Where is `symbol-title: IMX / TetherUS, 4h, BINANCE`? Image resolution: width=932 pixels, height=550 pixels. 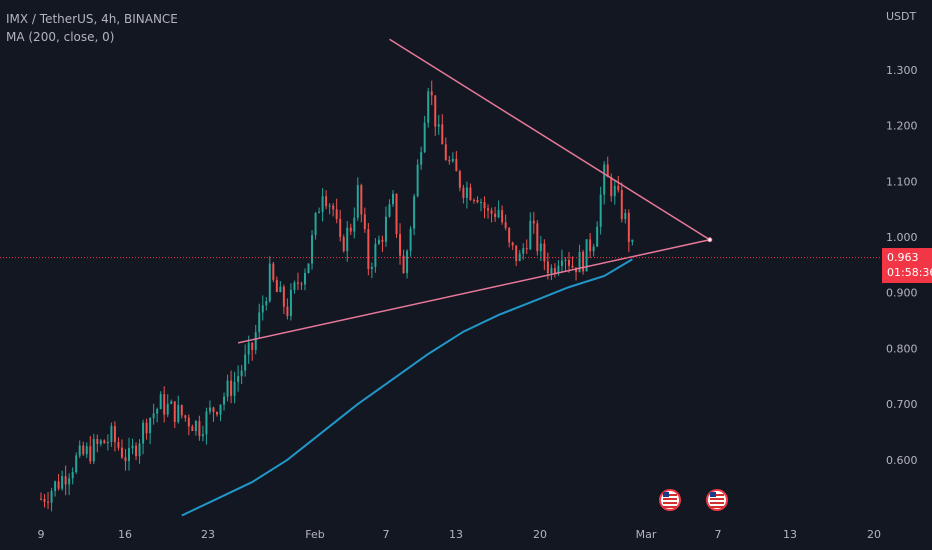
symbol-title: IMX / TetherUS, 4h, BINANCE is located at coordinates (92, 19).